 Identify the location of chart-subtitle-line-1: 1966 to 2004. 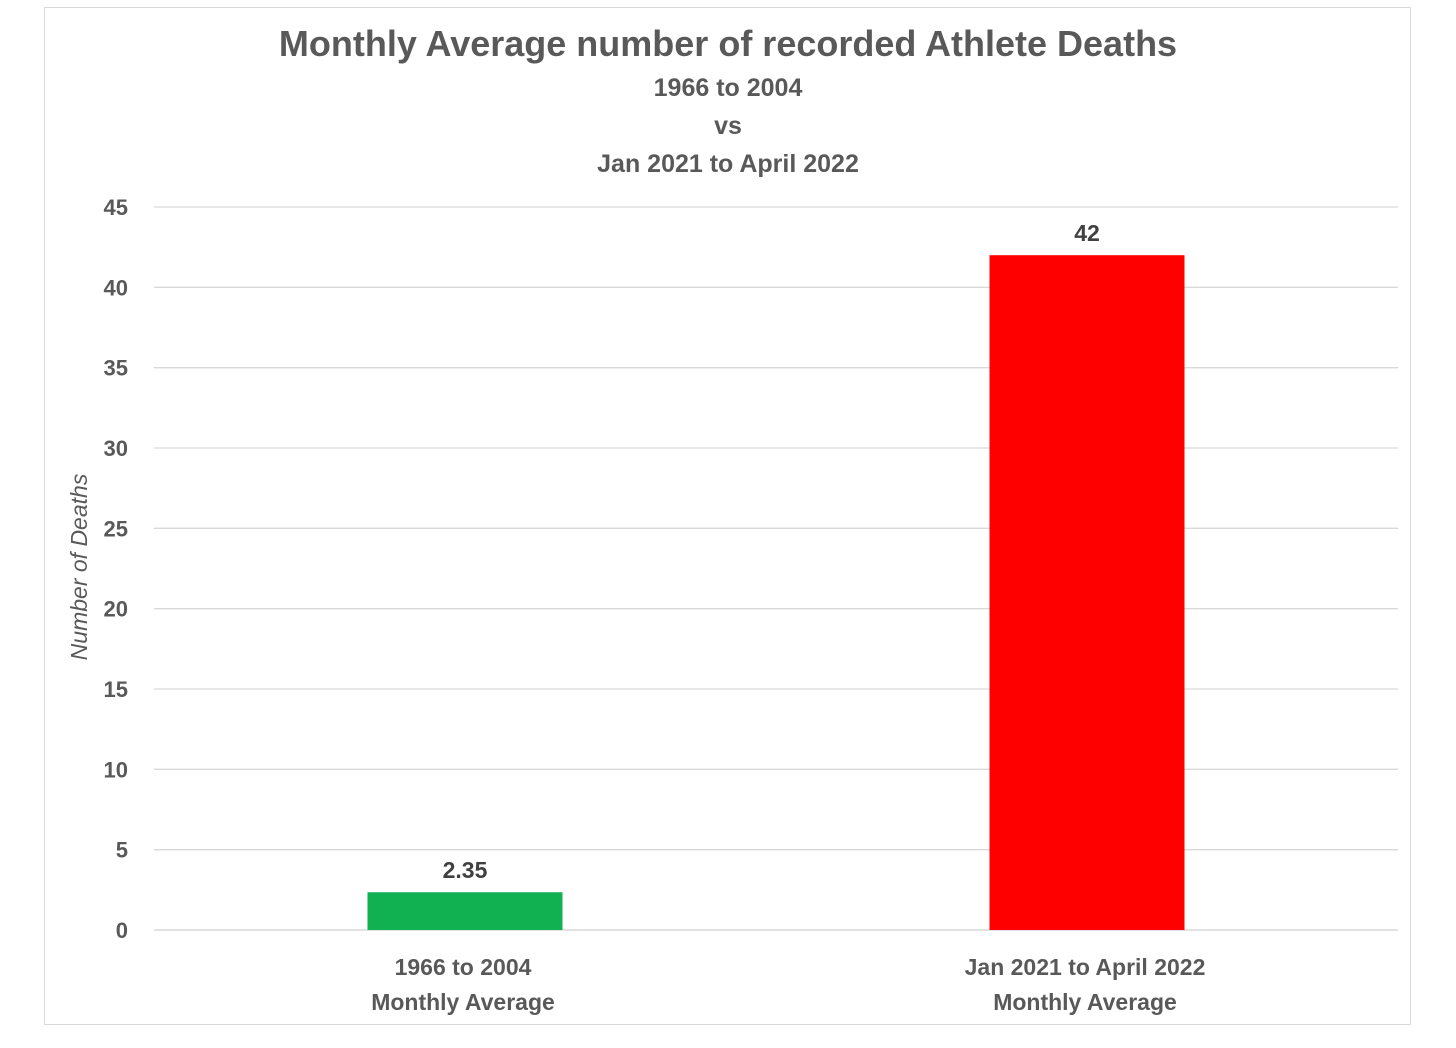
(728, 88).